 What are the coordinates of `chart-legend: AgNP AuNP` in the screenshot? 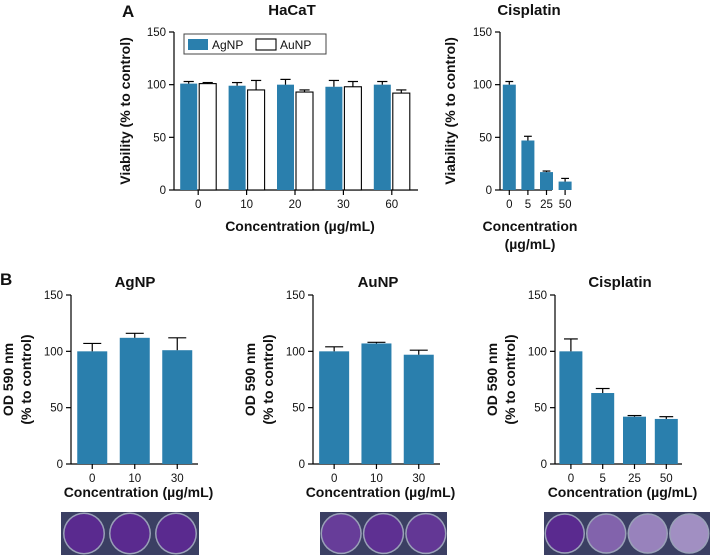 It's located at (255, 44).